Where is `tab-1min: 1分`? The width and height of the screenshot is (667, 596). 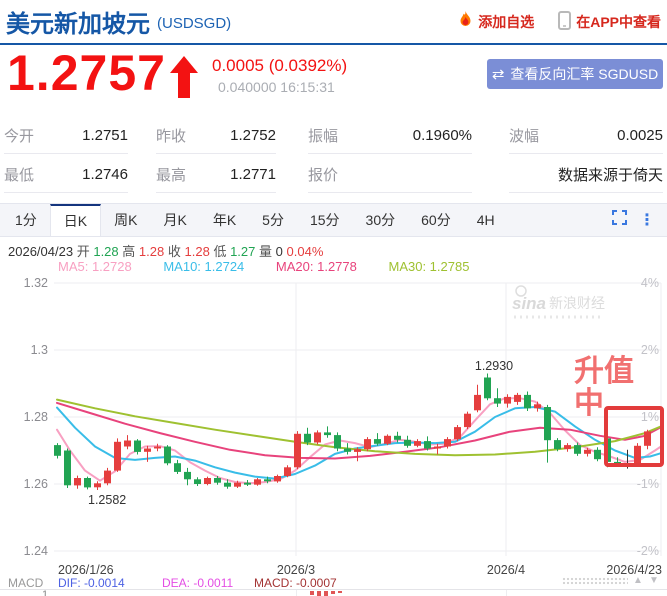
tab-1min: 1分 is located at coordinates (26, 220).